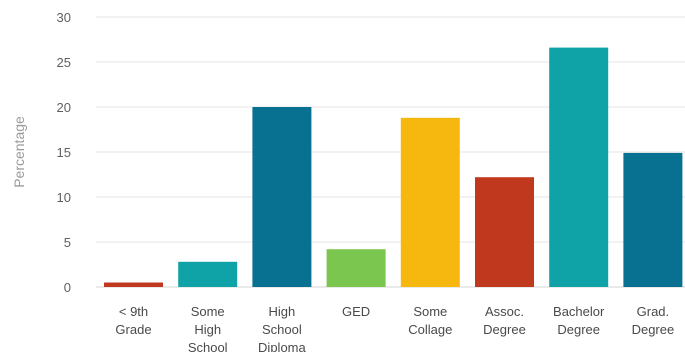 The width and height of the screenshot is (685, 352). What do you see at coordinates (653, 311) in the screenshot?
I see `x-category-label-line: Grad.` at bounding box center [653, 311].